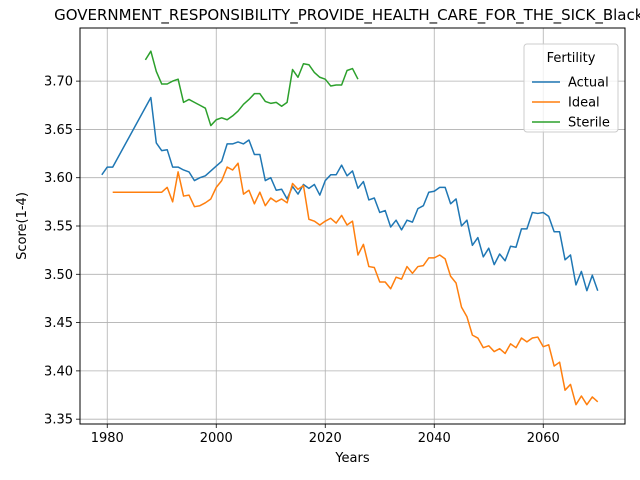 Image resolution: width=640 pixels, height=480 pixels. What do you see at coordinates (22, 226) in the screenshot?
I see `y-axis-label: Score(1-4)` at bounding box center [22, 226].